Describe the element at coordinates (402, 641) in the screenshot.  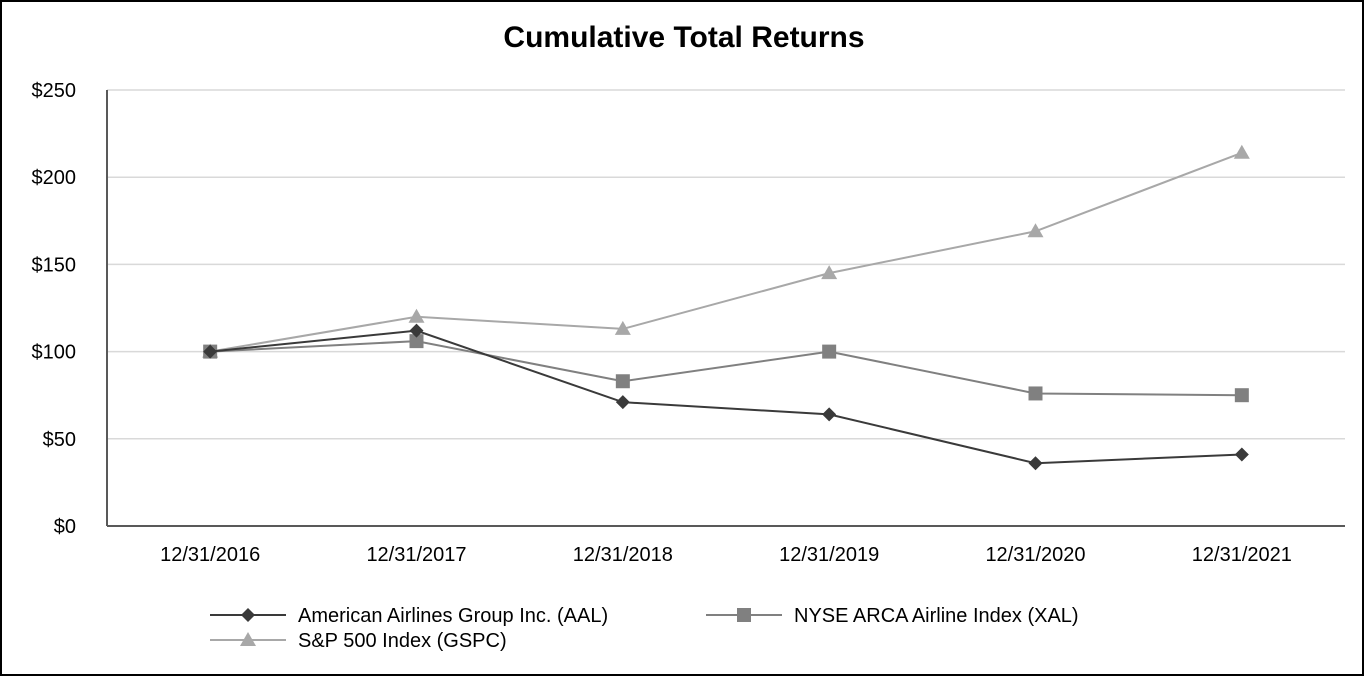
I see `legend-label: S&P 500 Index (GSPC)` at that location.